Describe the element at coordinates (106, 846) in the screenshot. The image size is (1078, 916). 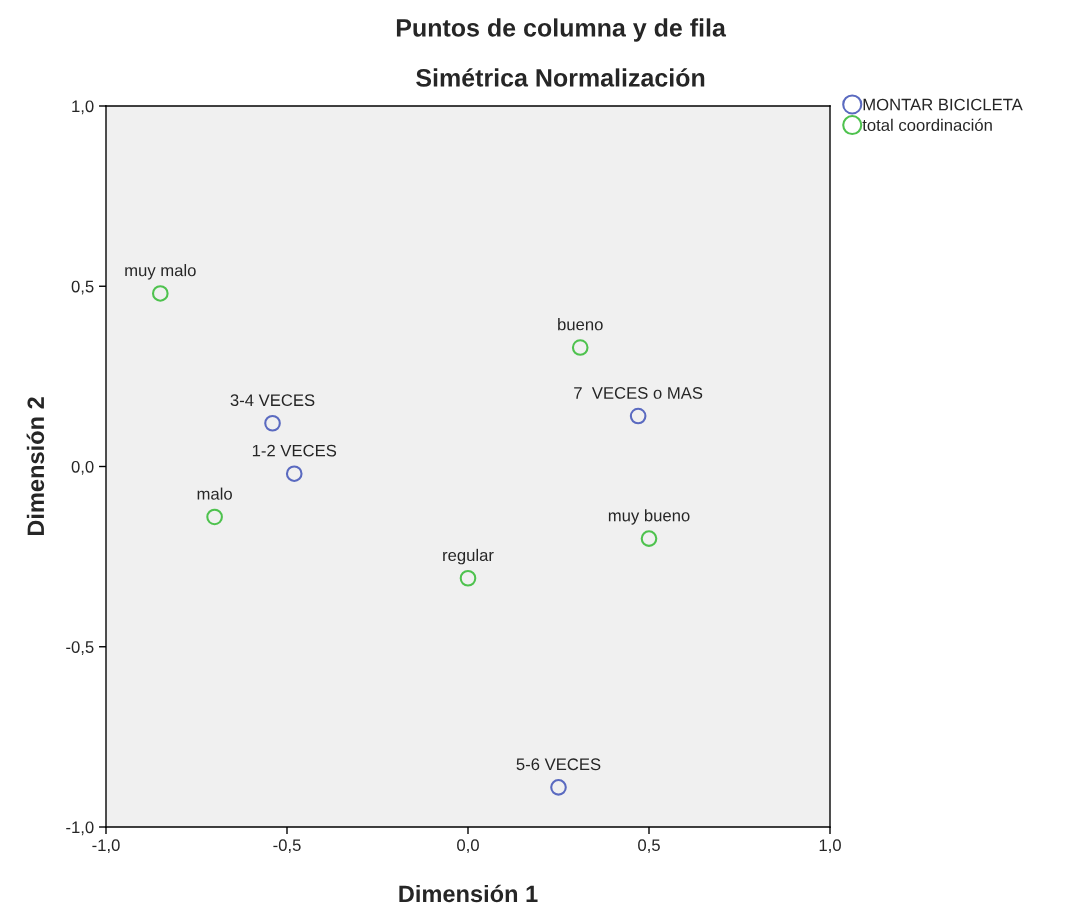
I see `x-tick-label: -1,0` at that location.